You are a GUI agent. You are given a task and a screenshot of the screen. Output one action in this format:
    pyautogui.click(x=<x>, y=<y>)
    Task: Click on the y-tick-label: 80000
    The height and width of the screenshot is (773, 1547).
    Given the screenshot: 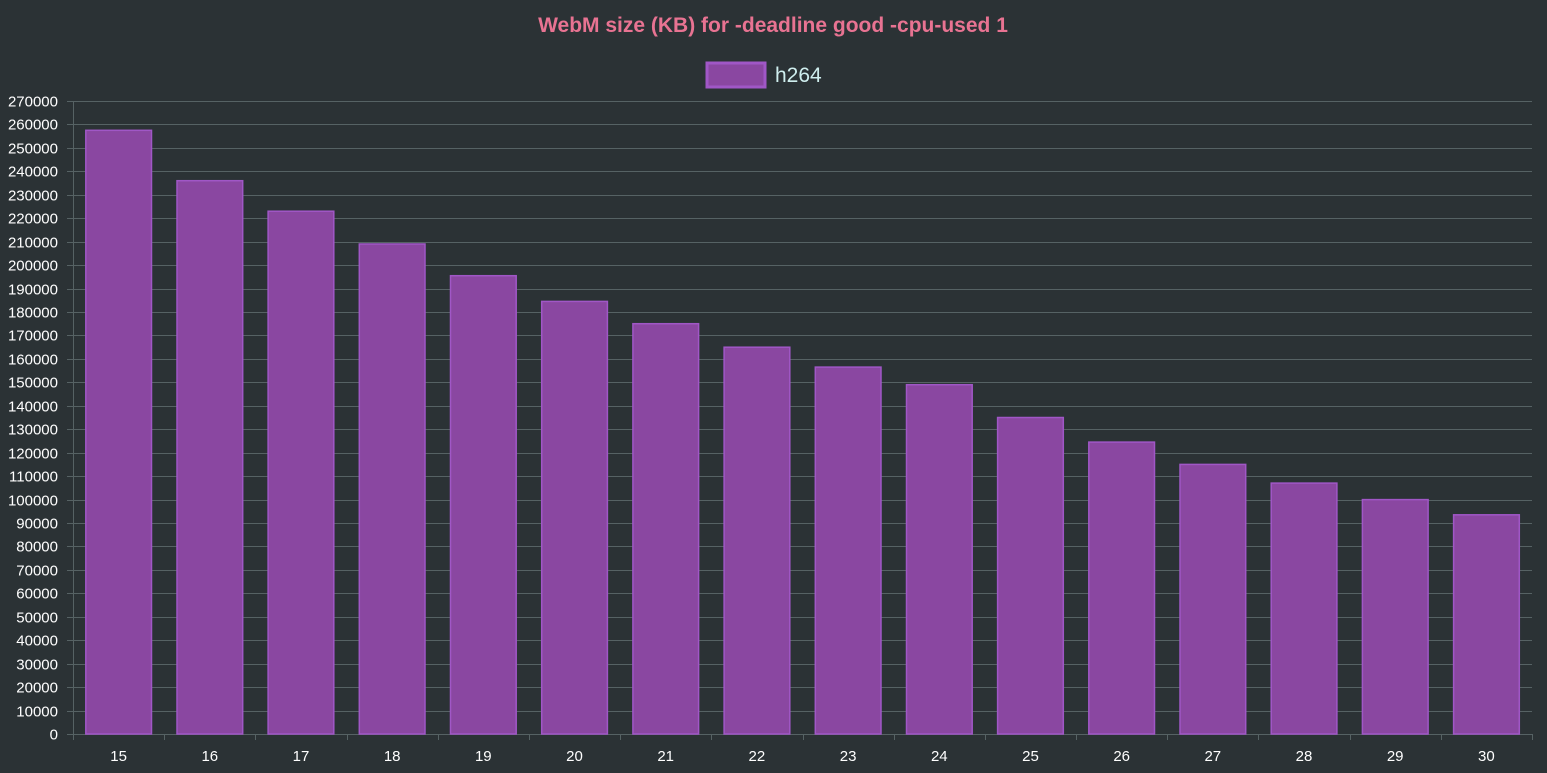 What is the action you would take?
    pyautogui.click(x=37, y=547)
    